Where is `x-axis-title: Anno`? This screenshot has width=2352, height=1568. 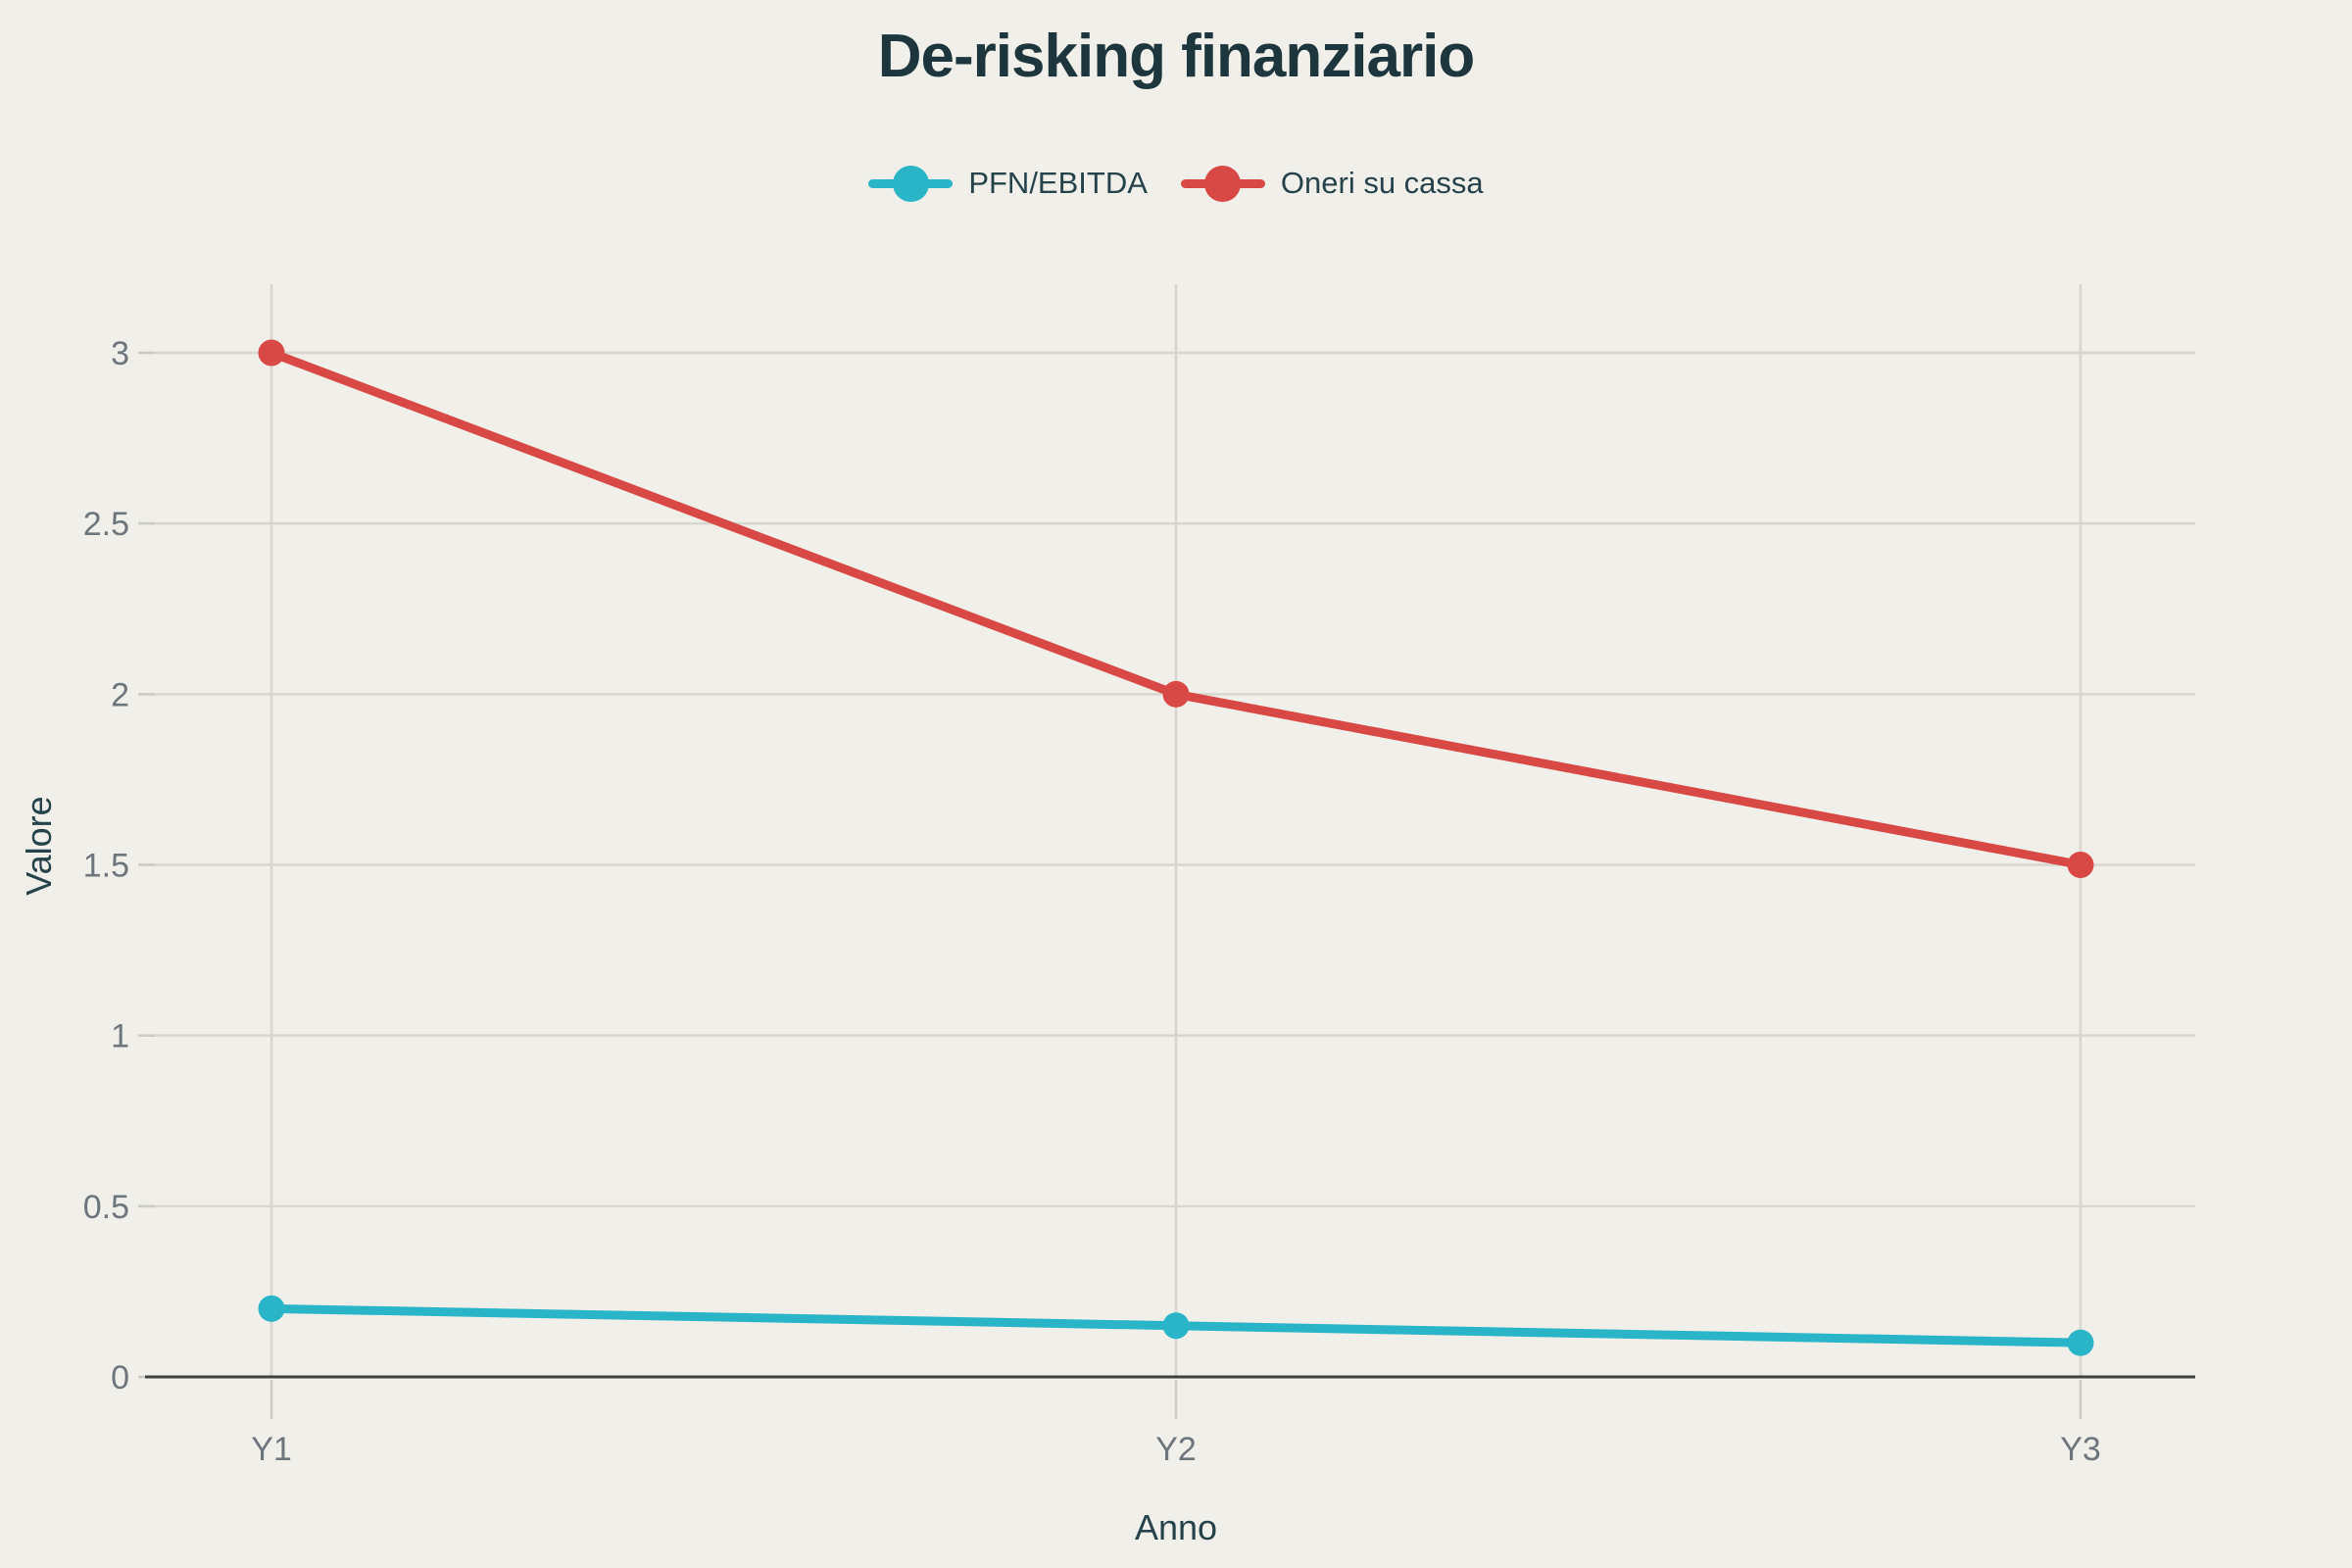
x-axis-title: Anno is located at coordinates (1176, 1527).